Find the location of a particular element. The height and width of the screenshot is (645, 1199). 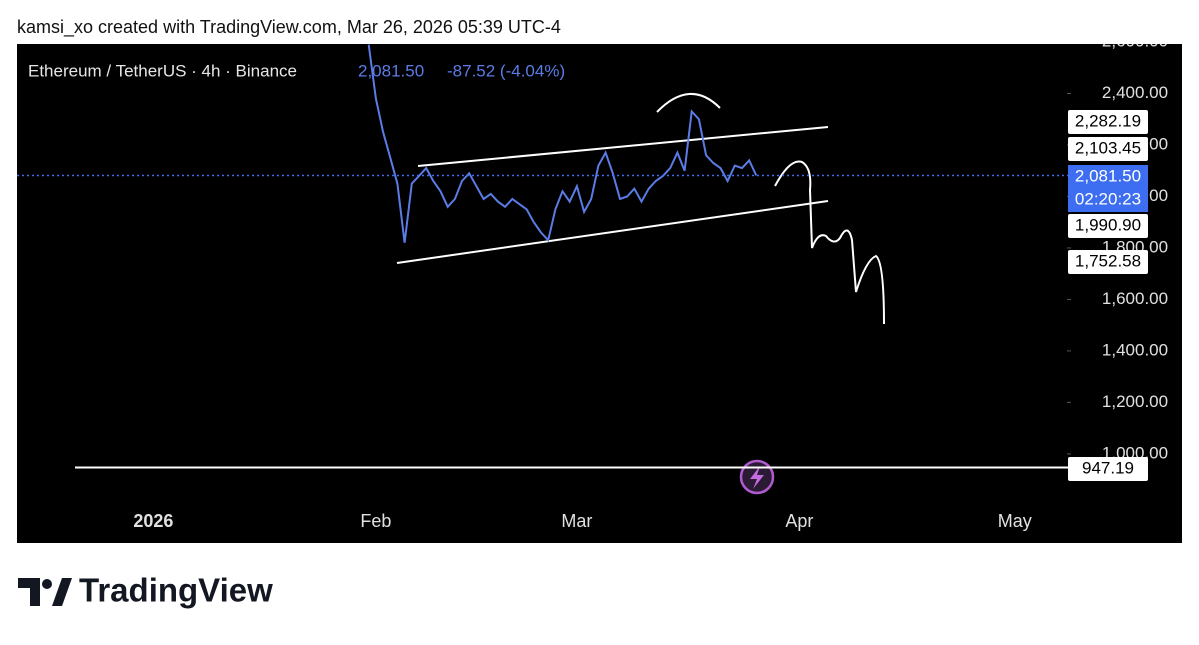

price-label: 947.19 is located at coordinates (1108, 467).